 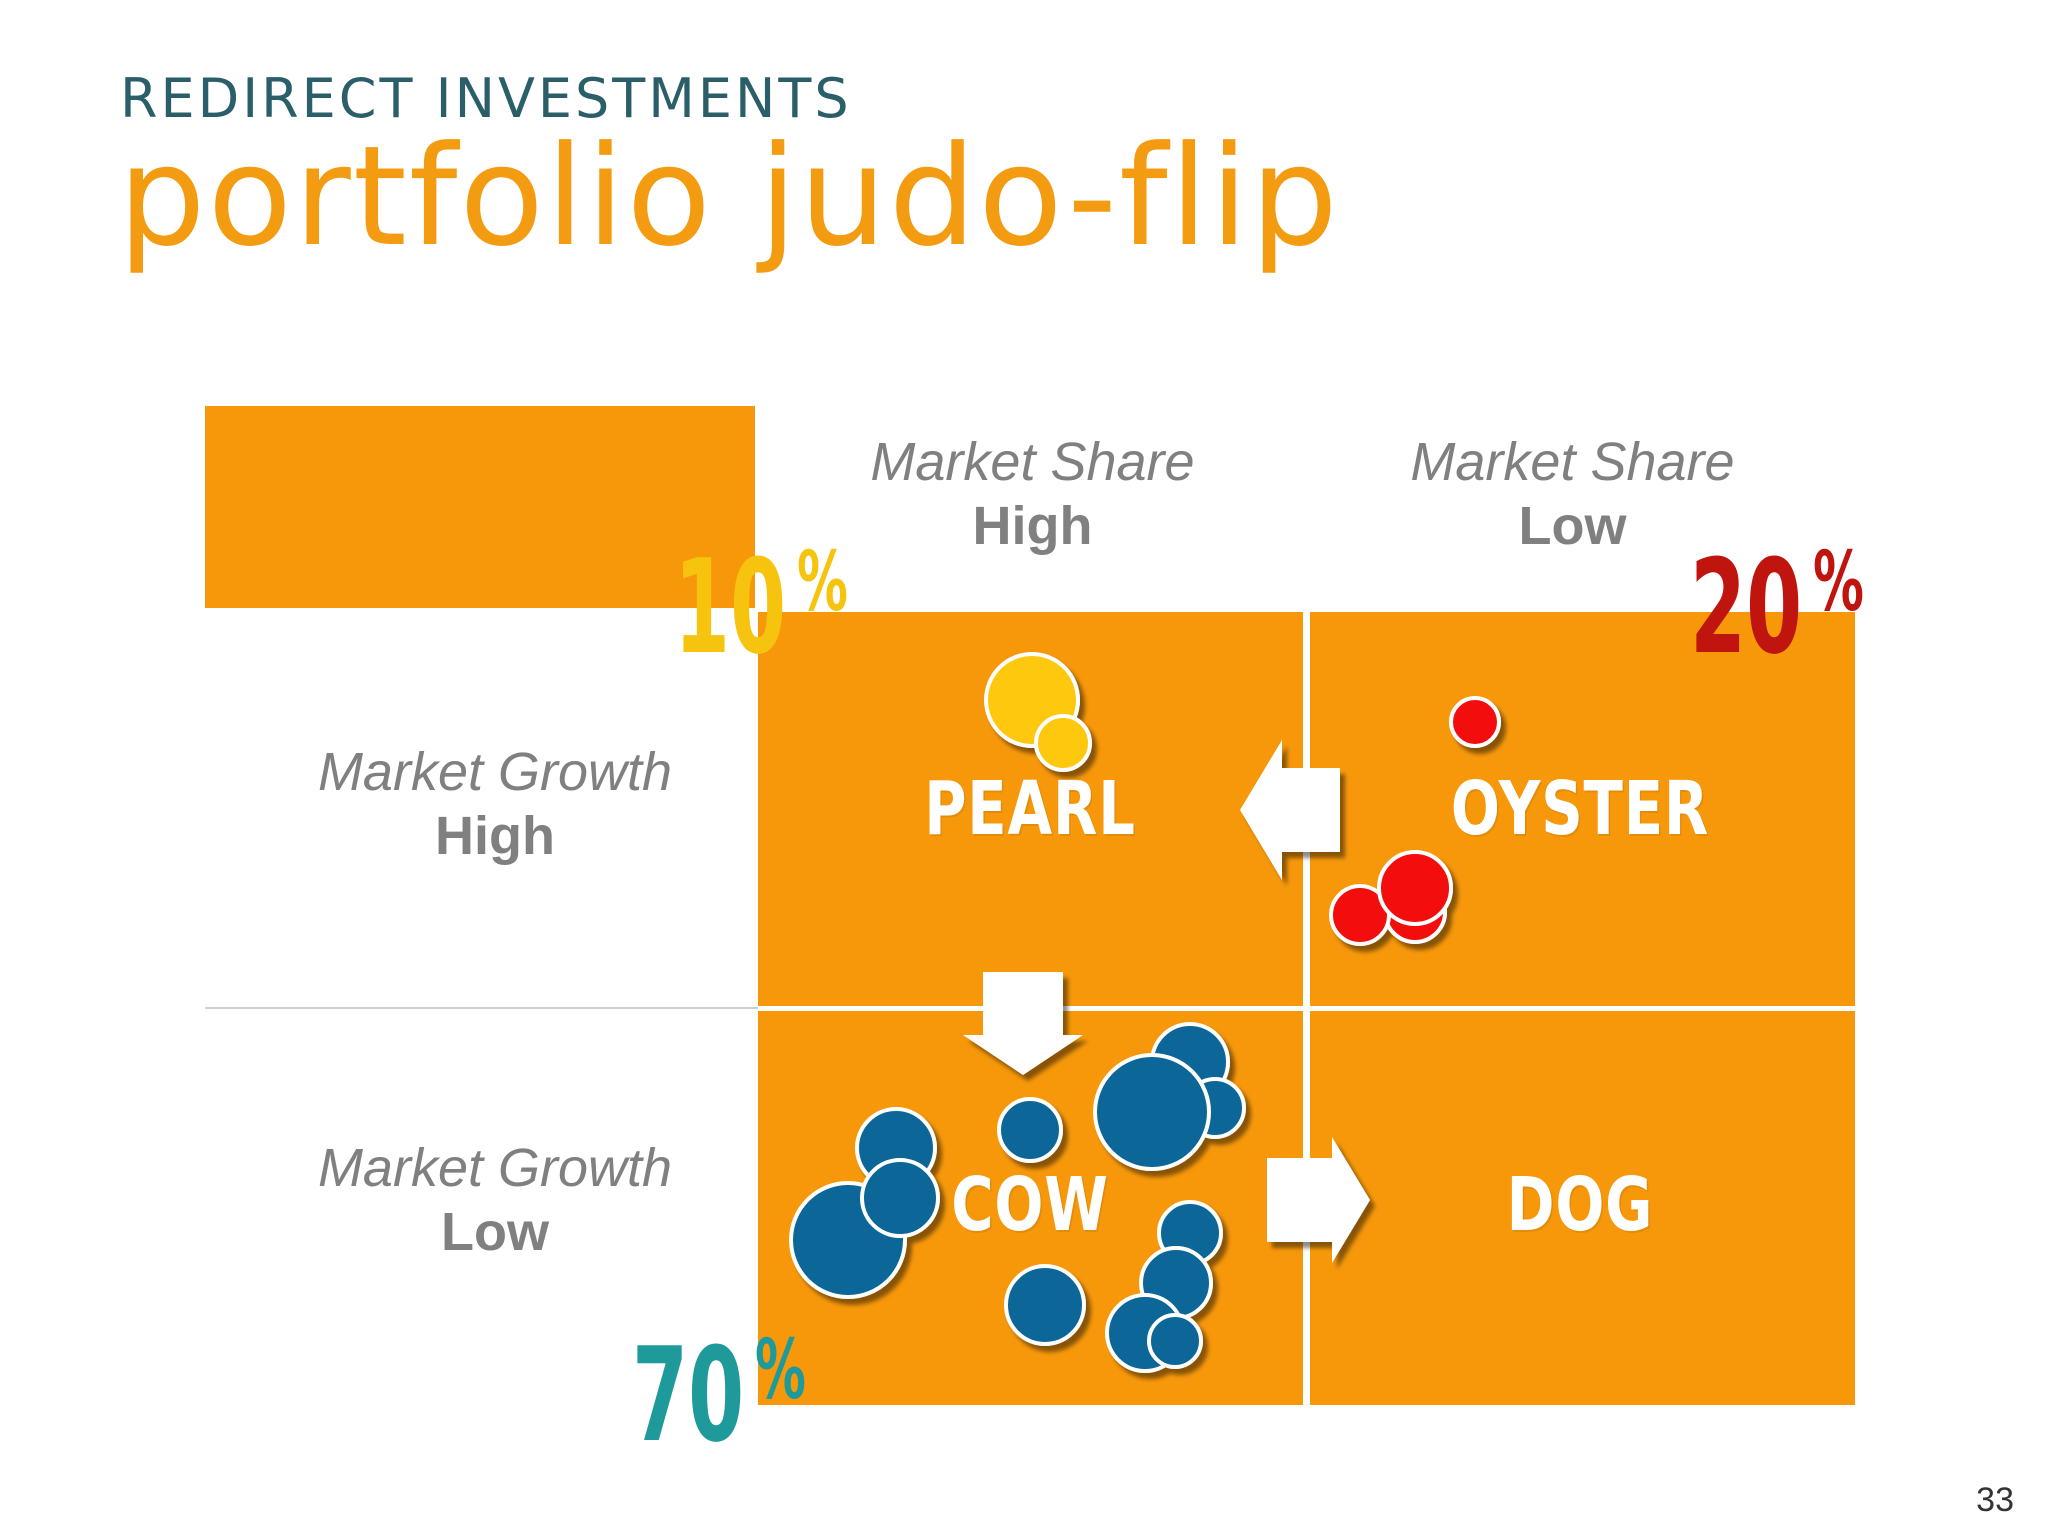 I want to click on page-number: 33, so click(x=1995, y=1500).